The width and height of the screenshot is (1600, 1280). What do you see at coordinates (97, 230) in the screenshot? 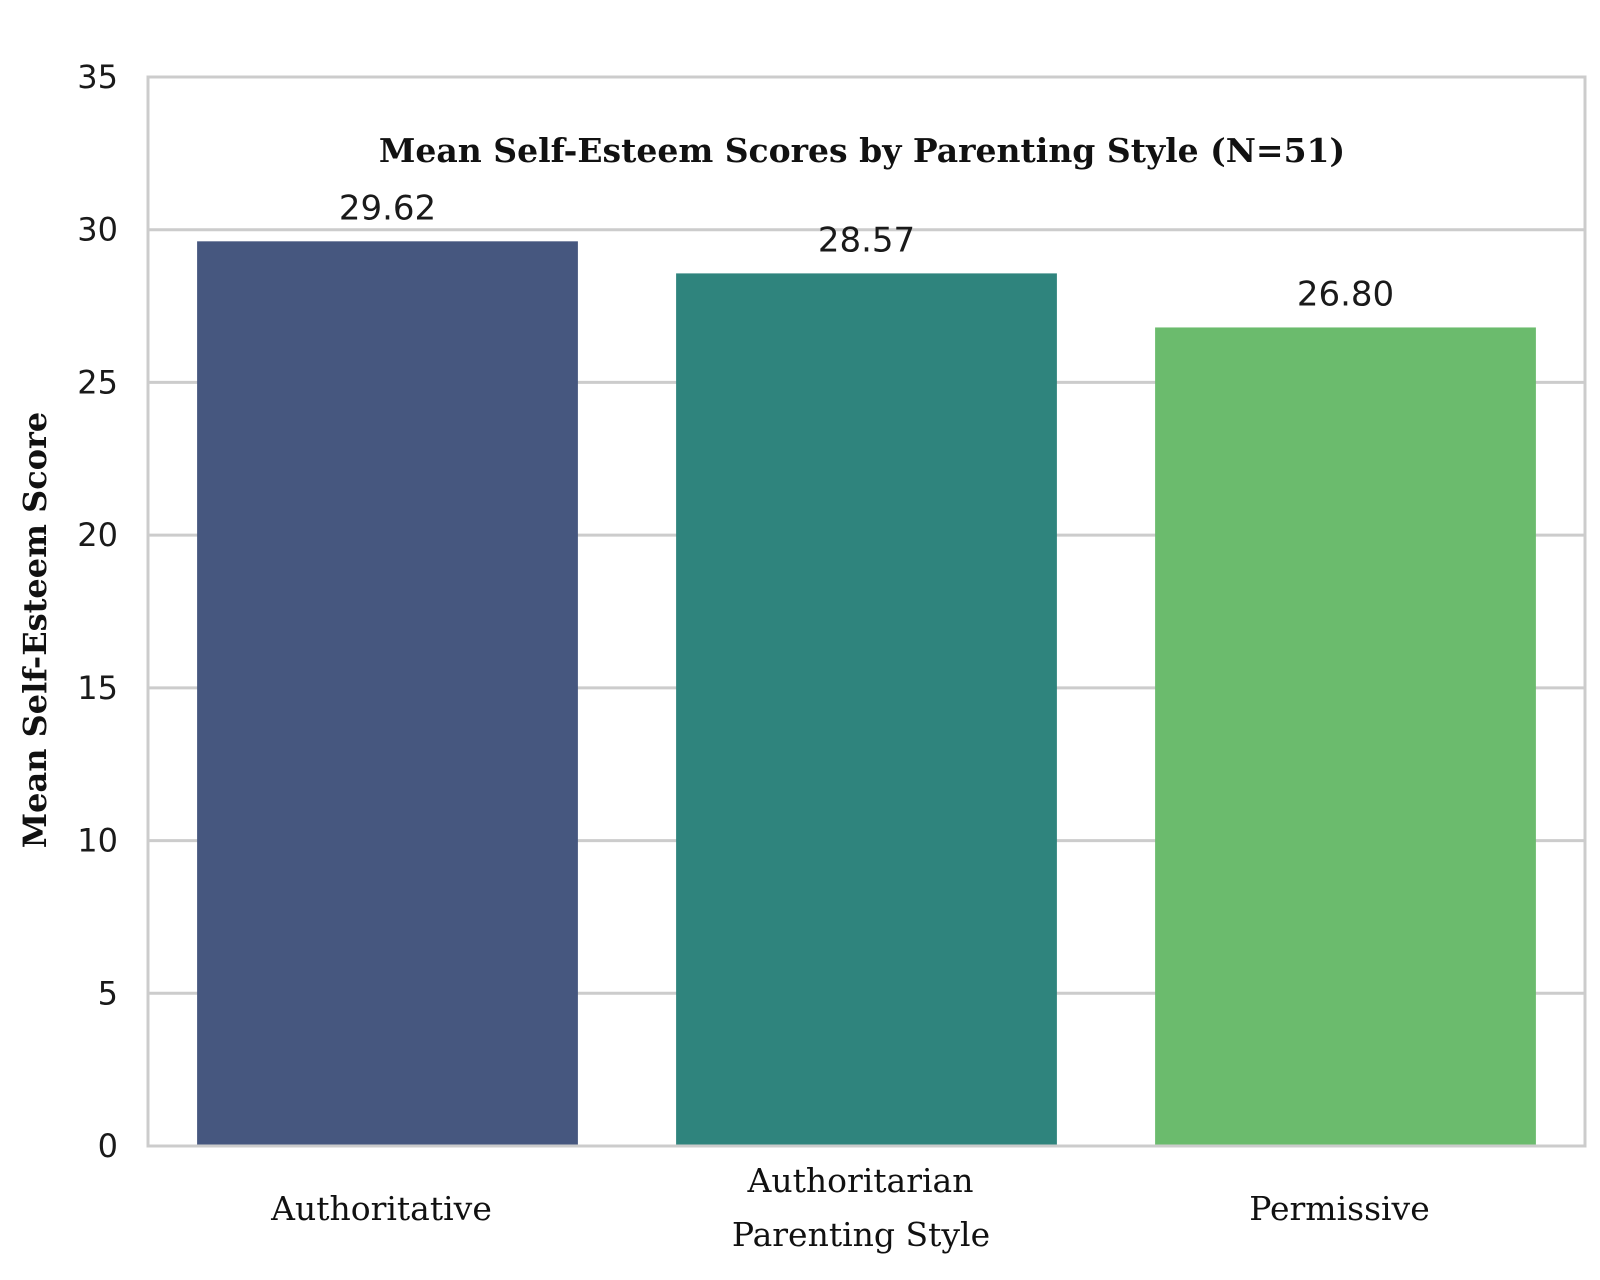
I see `y-tick-label: 30` at bounding box center [97, 230].